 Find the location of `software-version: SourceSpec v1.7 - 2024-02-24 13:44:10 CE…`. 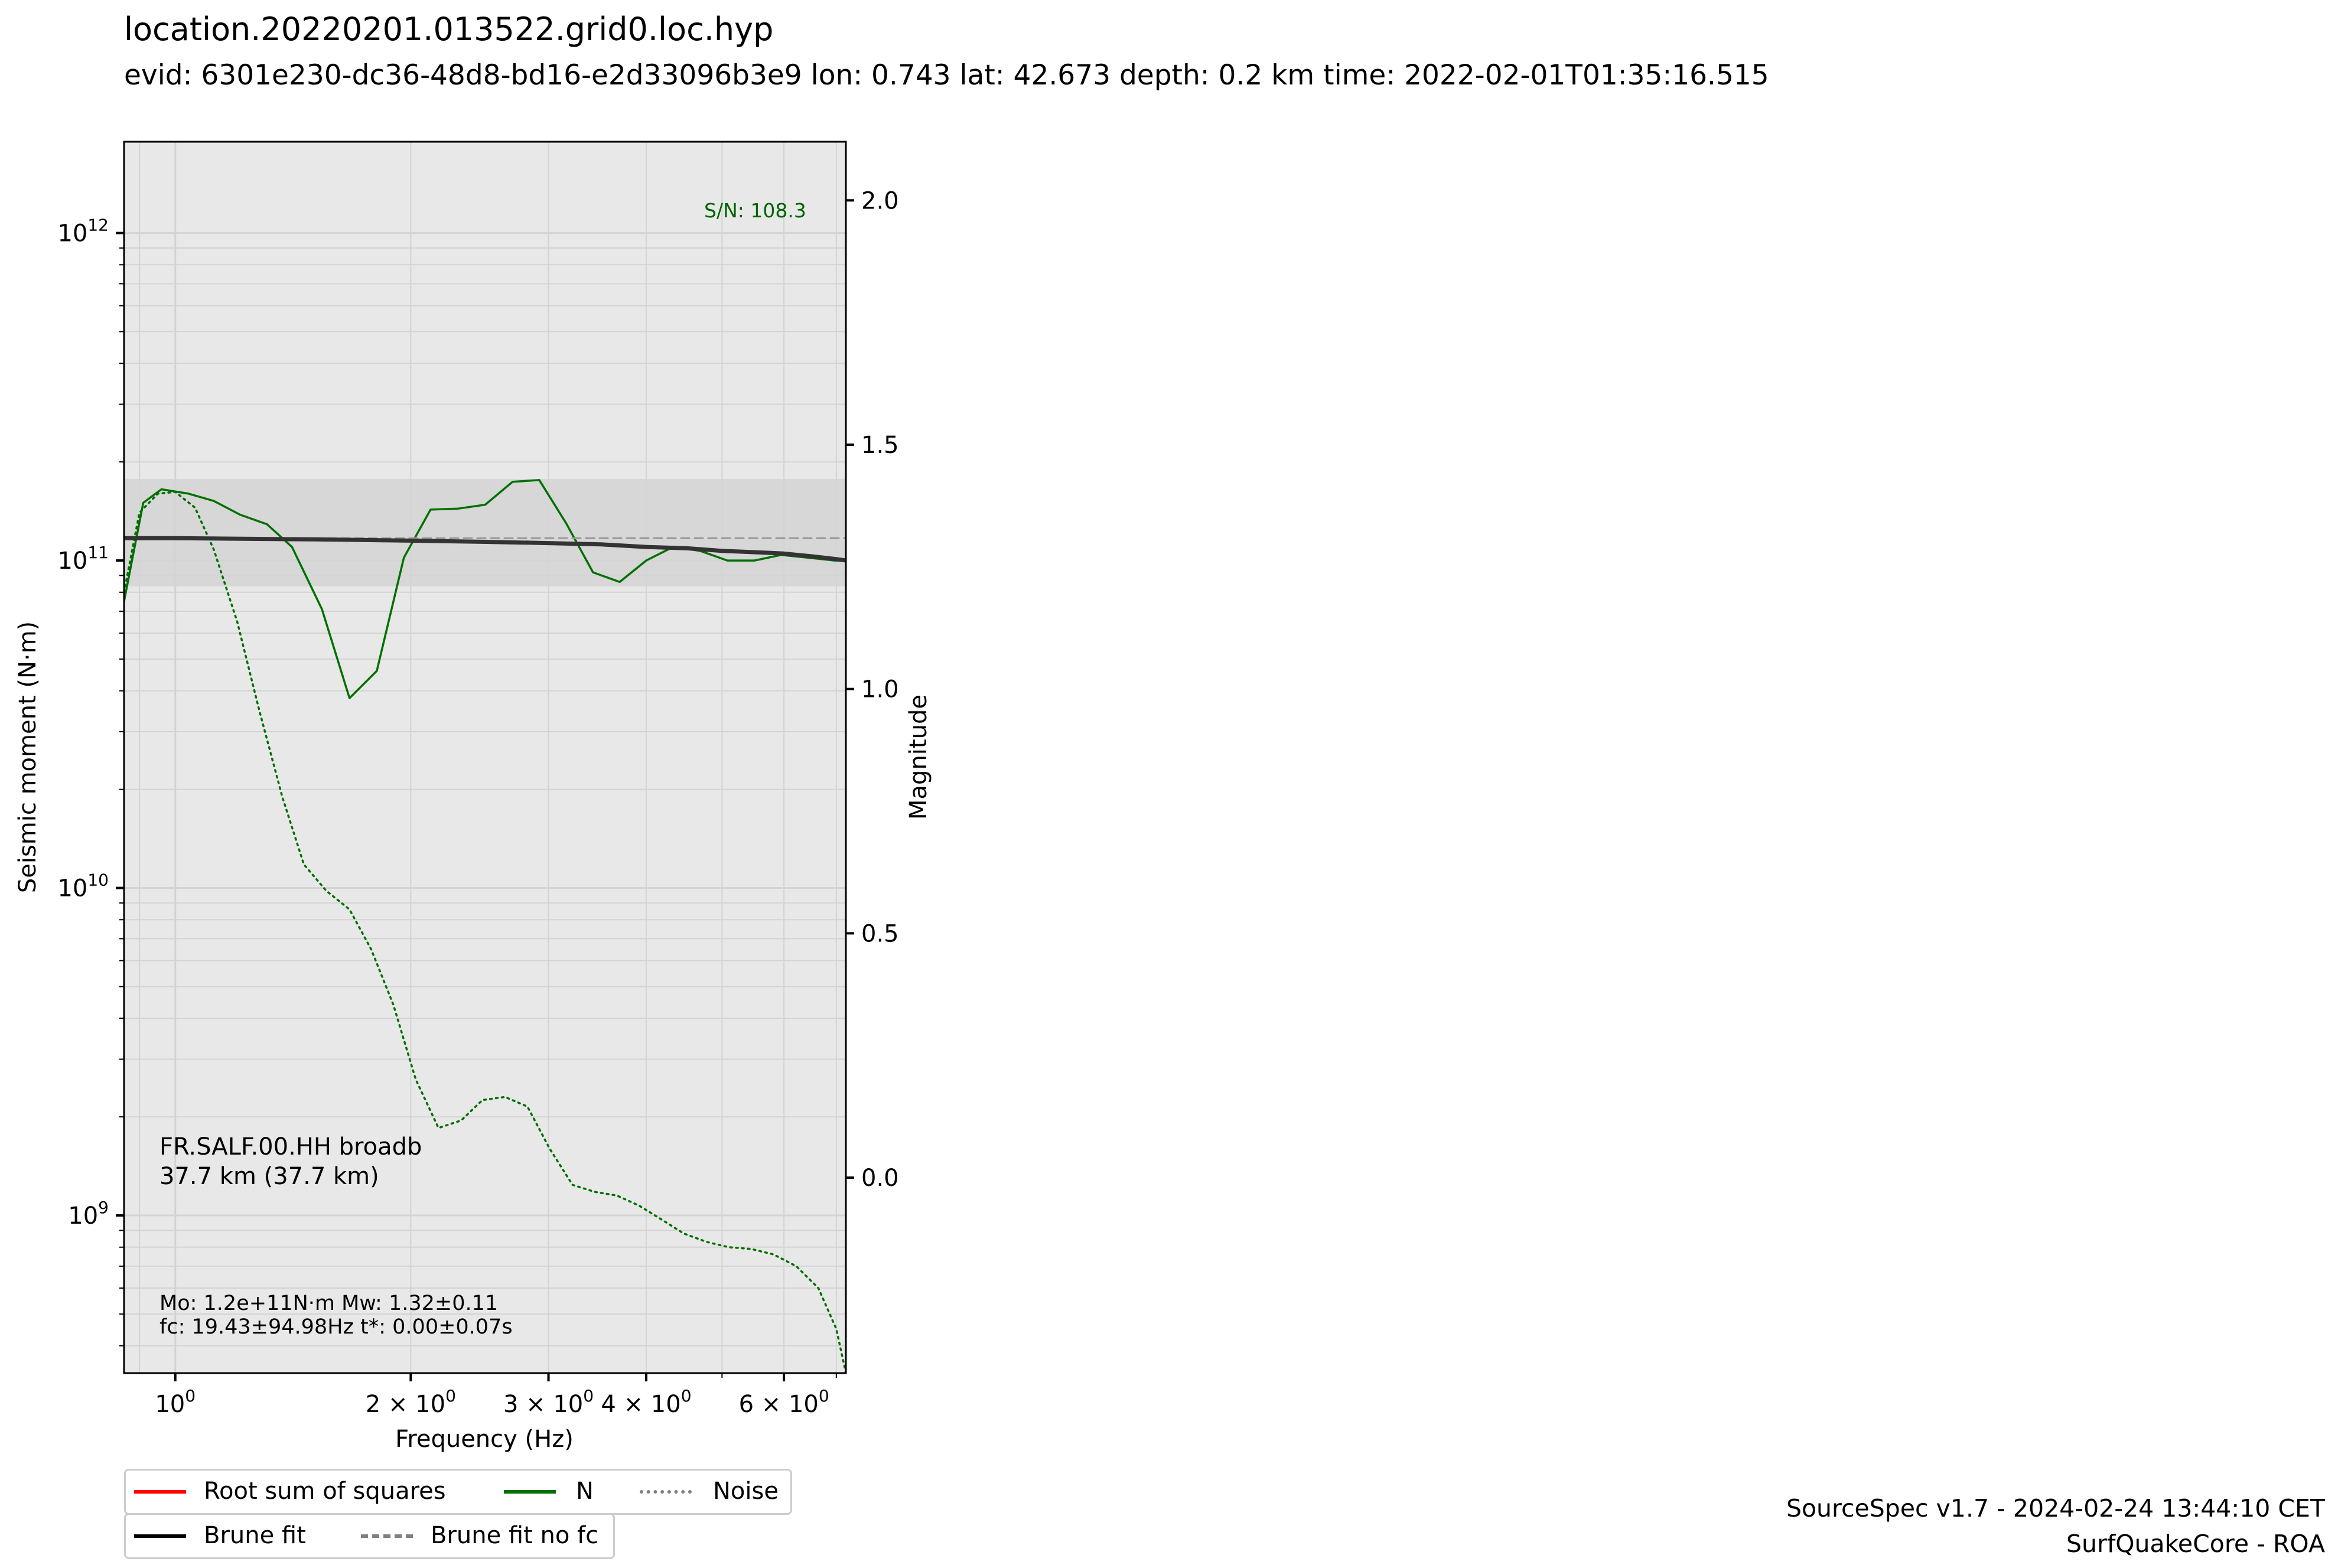

software-version: SourceSpec v1.7 - 2024-02-24 13:44:10 CE… is located at coordinates (2055, 1508).